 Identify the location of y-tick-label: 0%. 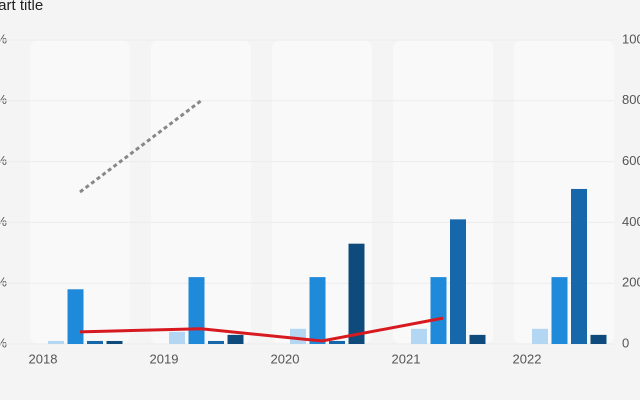
(3, 342).